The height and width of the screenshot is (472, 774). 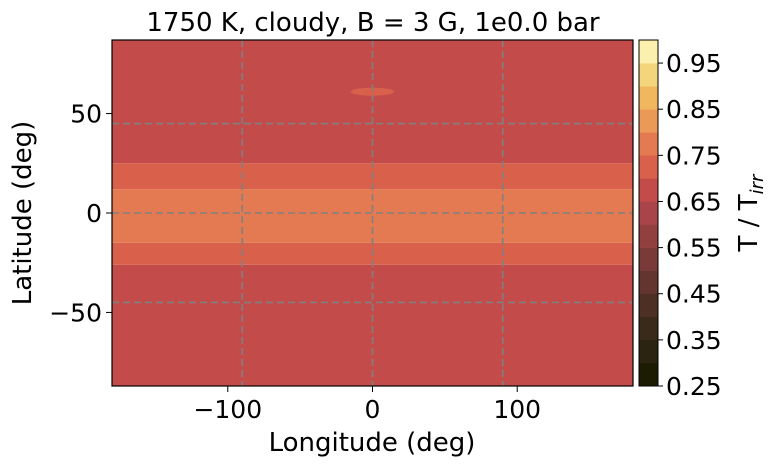 I want to click on x-tick-label: −100, so click(x=227, y=409).